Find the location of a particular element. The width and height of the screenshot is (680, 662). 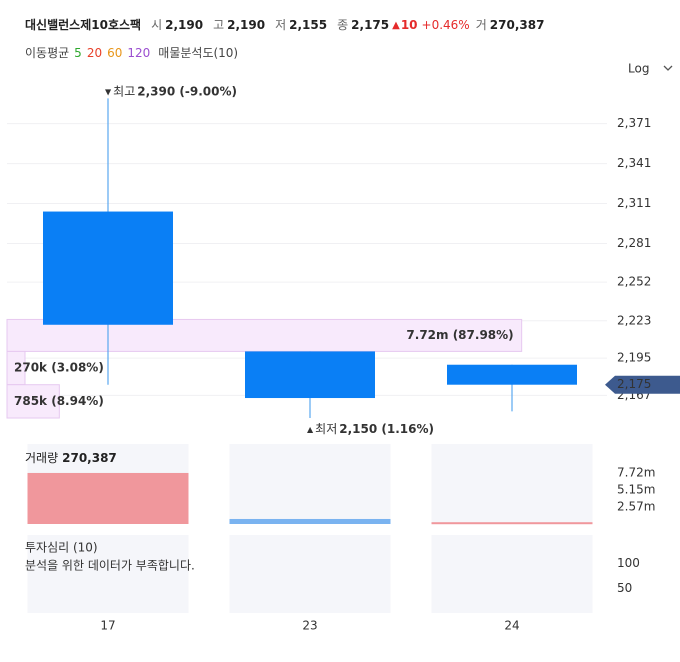

quote-value: 270,387 is located at coordinates (517, 25).